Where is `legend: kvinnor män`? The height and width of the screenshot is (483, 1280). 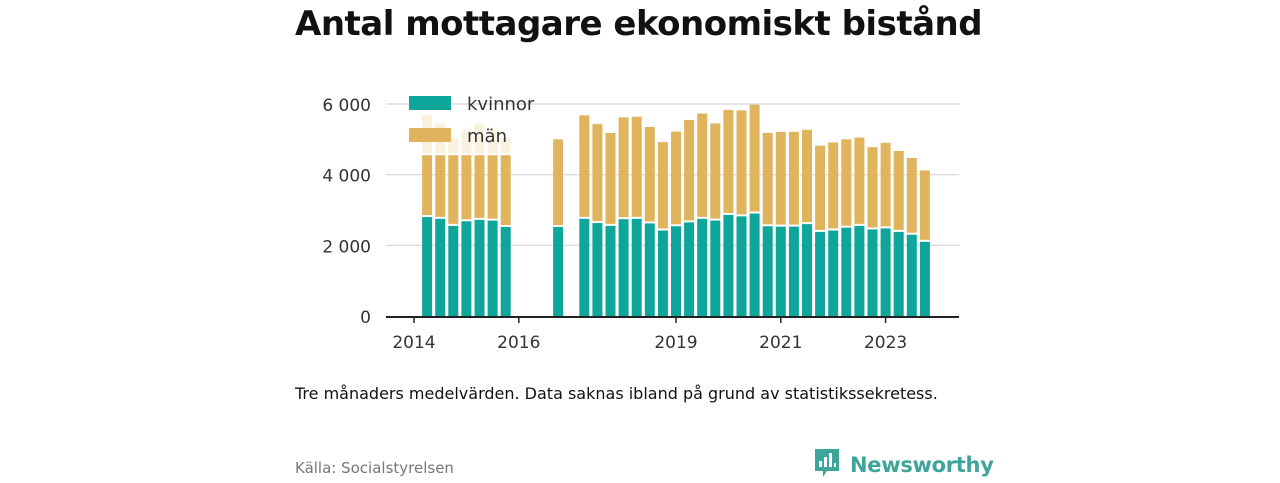
legend: kvinnor män is located at coordinates (472, 120).